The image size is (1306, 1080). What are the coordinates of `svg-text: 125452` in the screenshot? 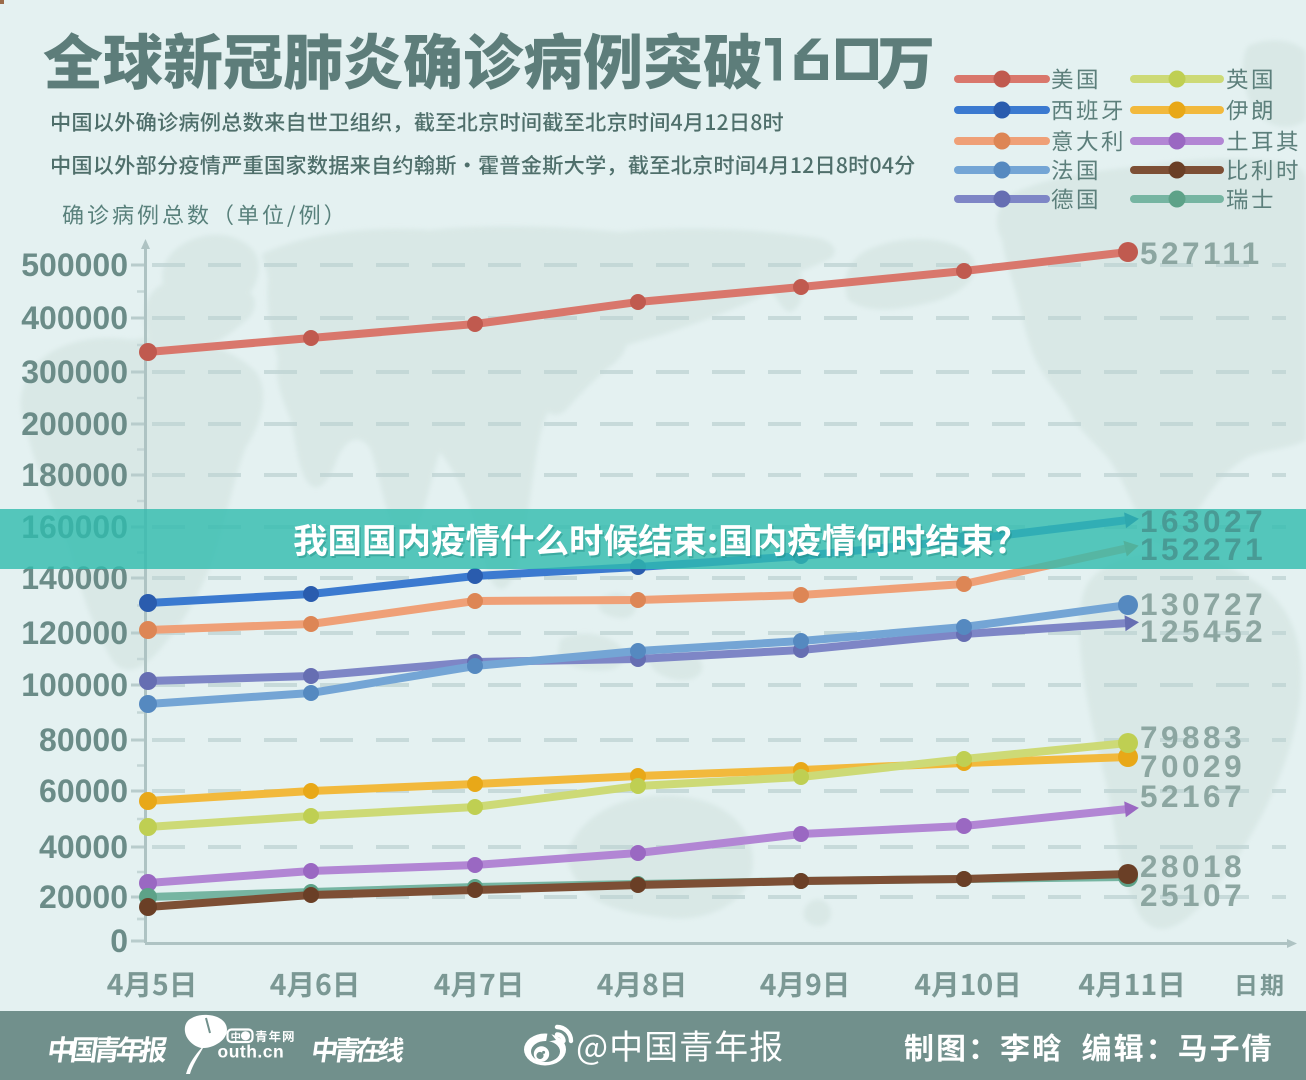 It's located at (1203, 631).